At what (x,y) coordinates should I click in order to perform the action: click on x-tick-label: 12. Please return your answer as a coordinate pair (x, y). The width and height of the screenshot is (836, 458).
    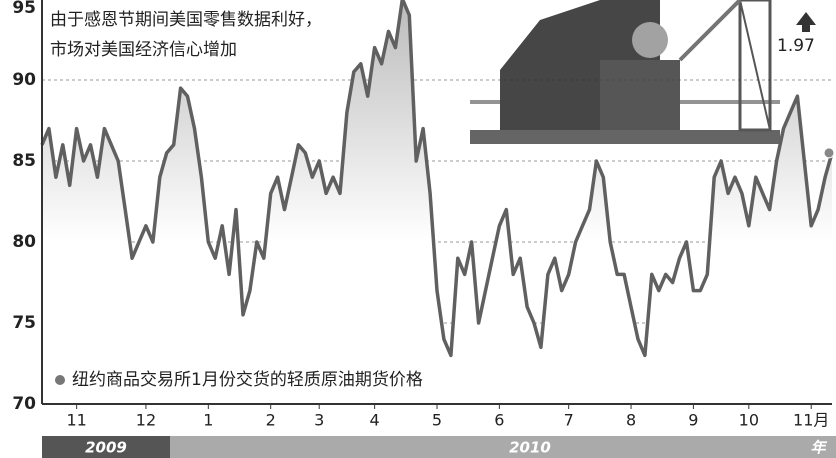
    Looking at the image, I should click on (146, 420).